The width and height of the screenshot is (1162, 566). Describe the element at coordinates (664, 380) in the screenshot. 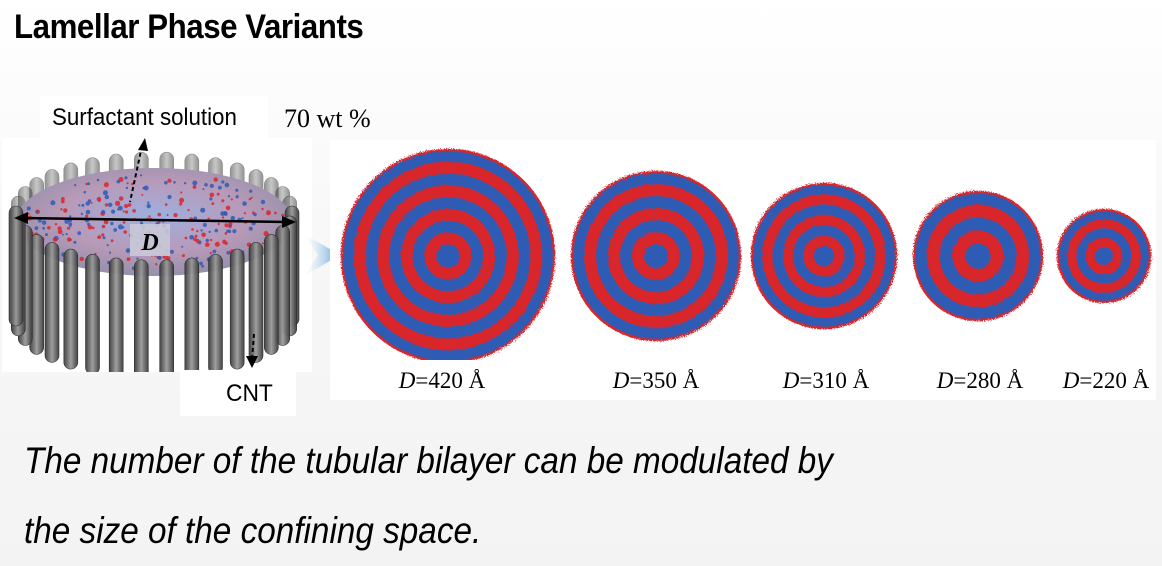

I see `diameter-value-2: =350 Å` at that location.